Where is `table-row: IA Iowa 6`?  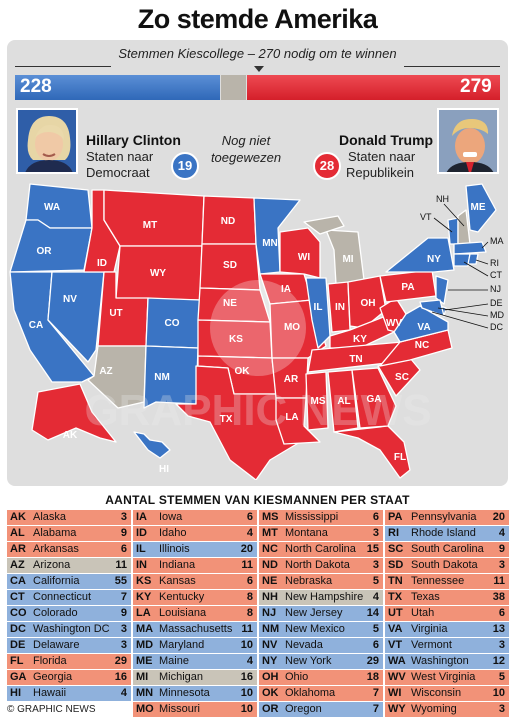 table-row: IA Iowa 6 is located at coordinates (195, 518).